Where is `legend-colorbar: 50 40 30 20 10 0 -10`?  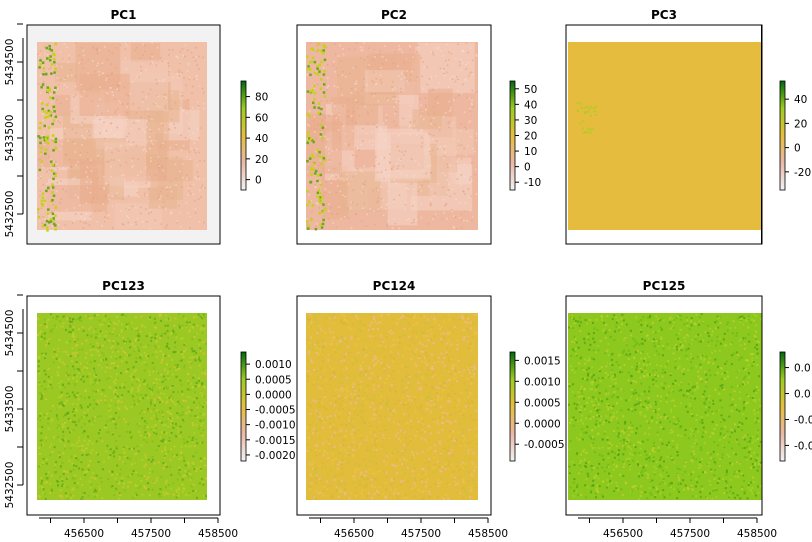 legend-colorbar: 50 40 30 20 10 0 -10 is located at coordinates (525, 135).